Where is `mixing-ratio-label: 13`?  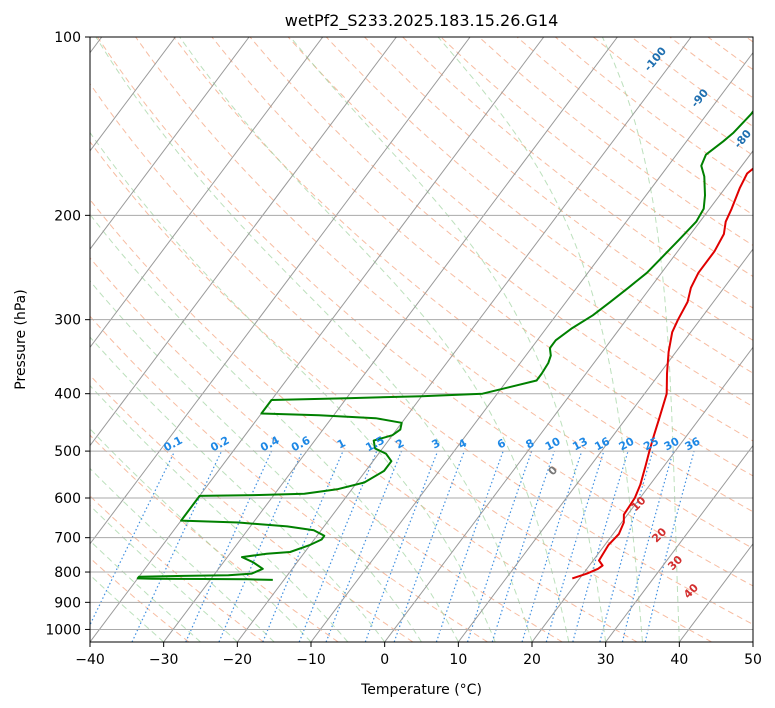 mixing-ratio-label: 13 is located at coordinates (580, 444).